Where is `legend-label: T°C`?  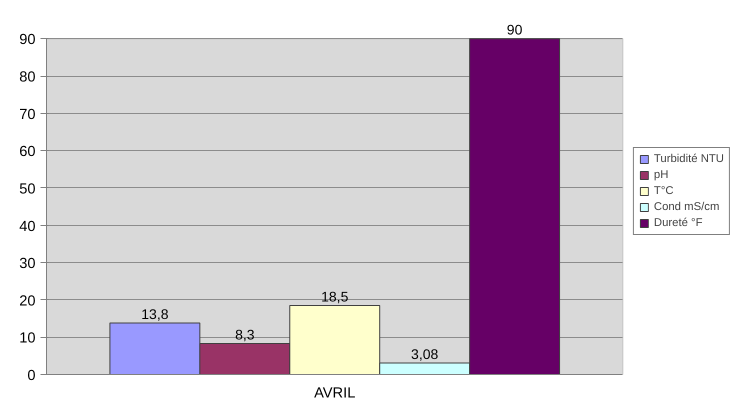 legend-label: T°C is located at coordinates (664, 191).